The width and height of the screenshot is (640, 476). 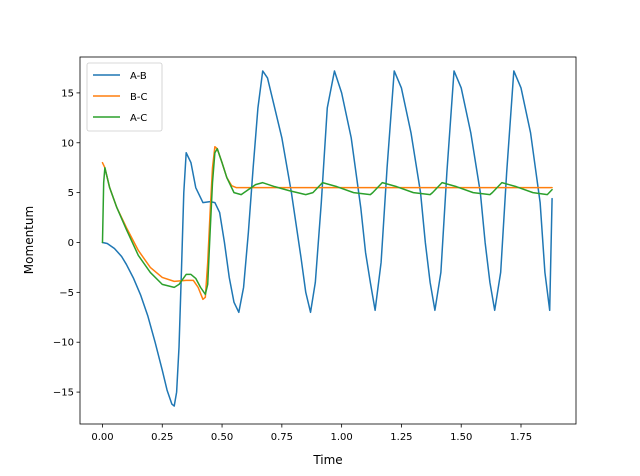 I want to click on x-tick-label: 1.50, so click(x=461, y=437).